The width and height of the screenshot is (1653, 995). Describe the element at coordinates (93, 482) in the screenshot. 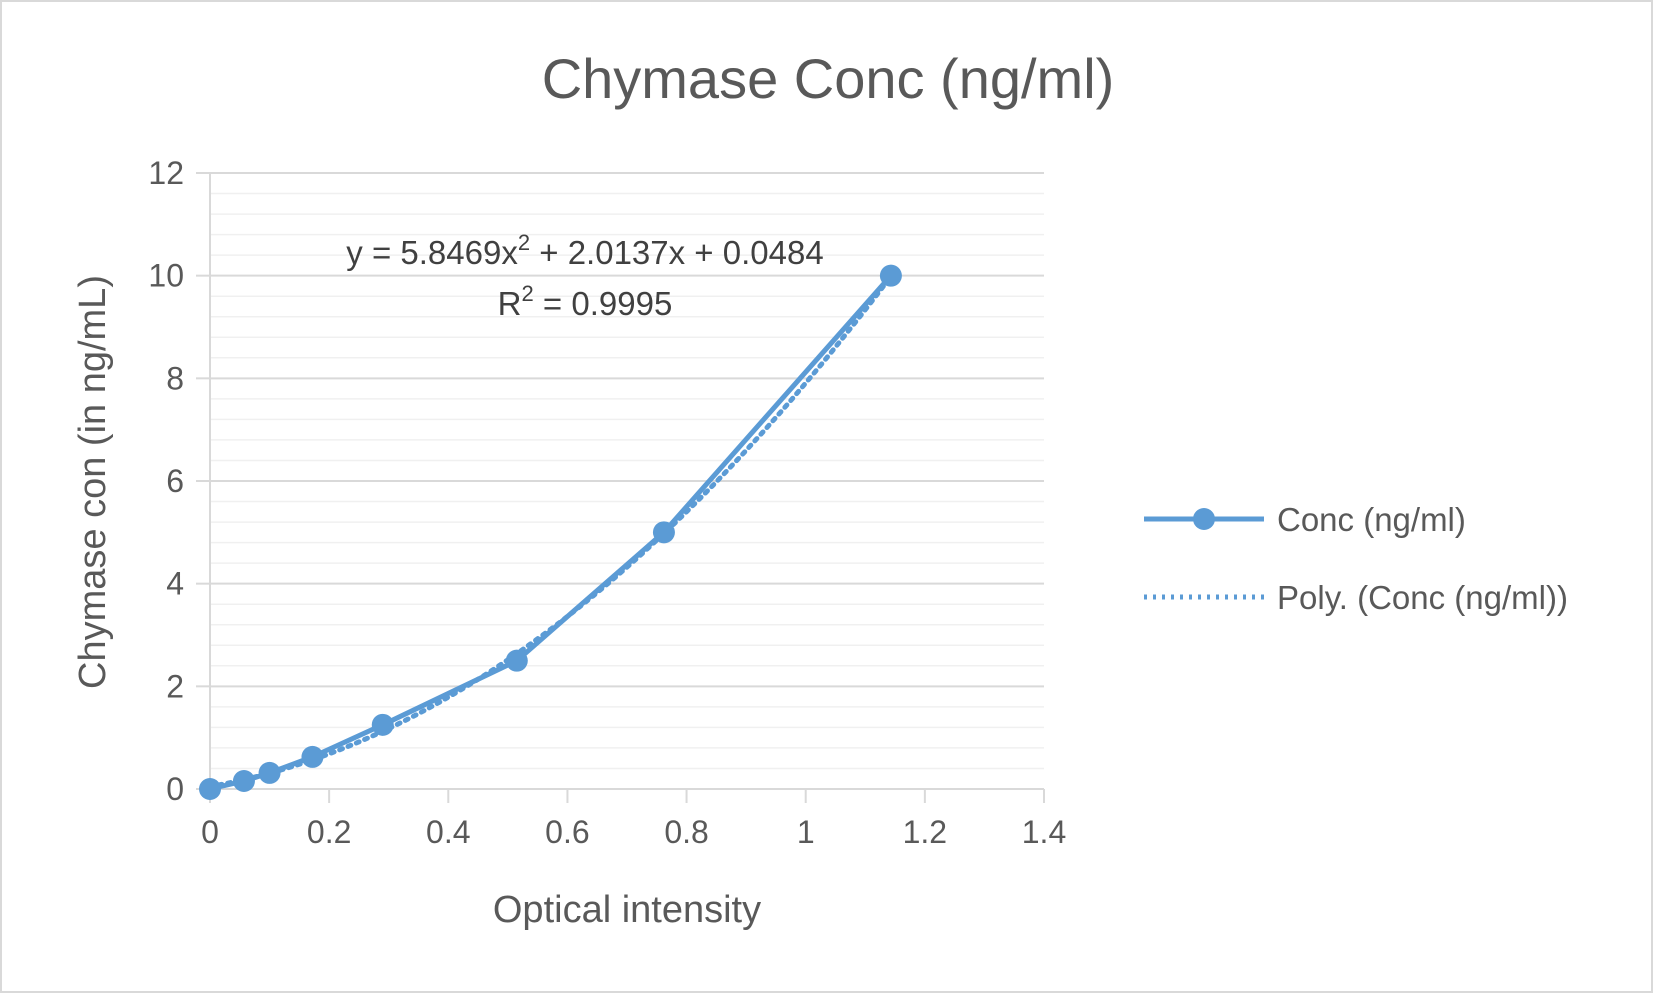

I see `y-axis-title: Chymase con (in ng/mL)` at that location.